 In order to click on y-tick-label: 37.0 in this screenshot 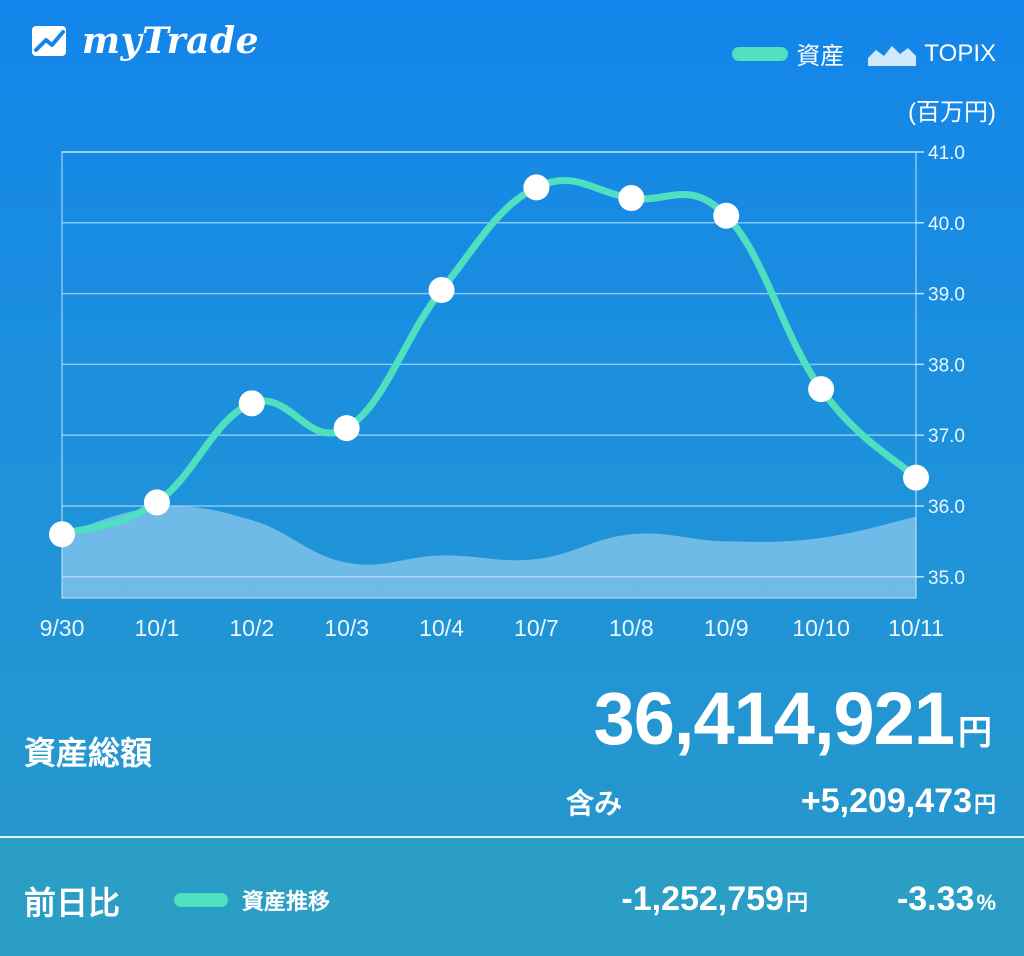, I will do `click(946, 436)`.